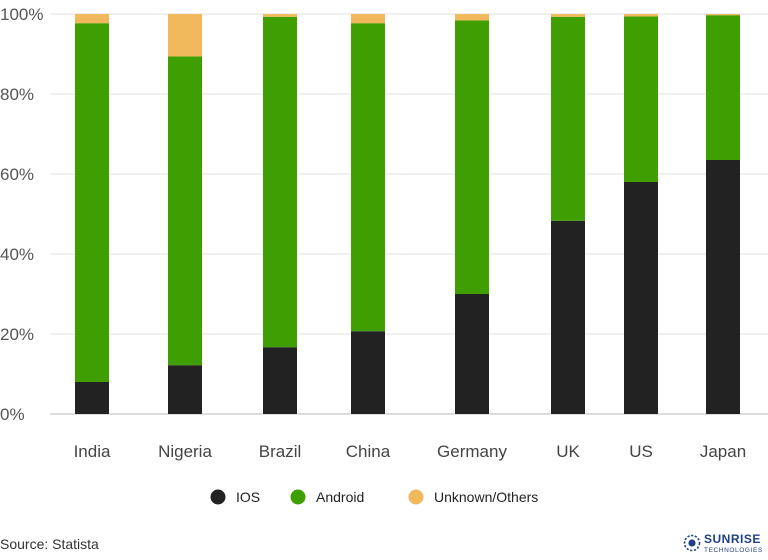 This screenshot has height=560, width=768. Describe the element at coordinates (92, 451) in the screenshot. I see `x-tick-label: India` at that location.